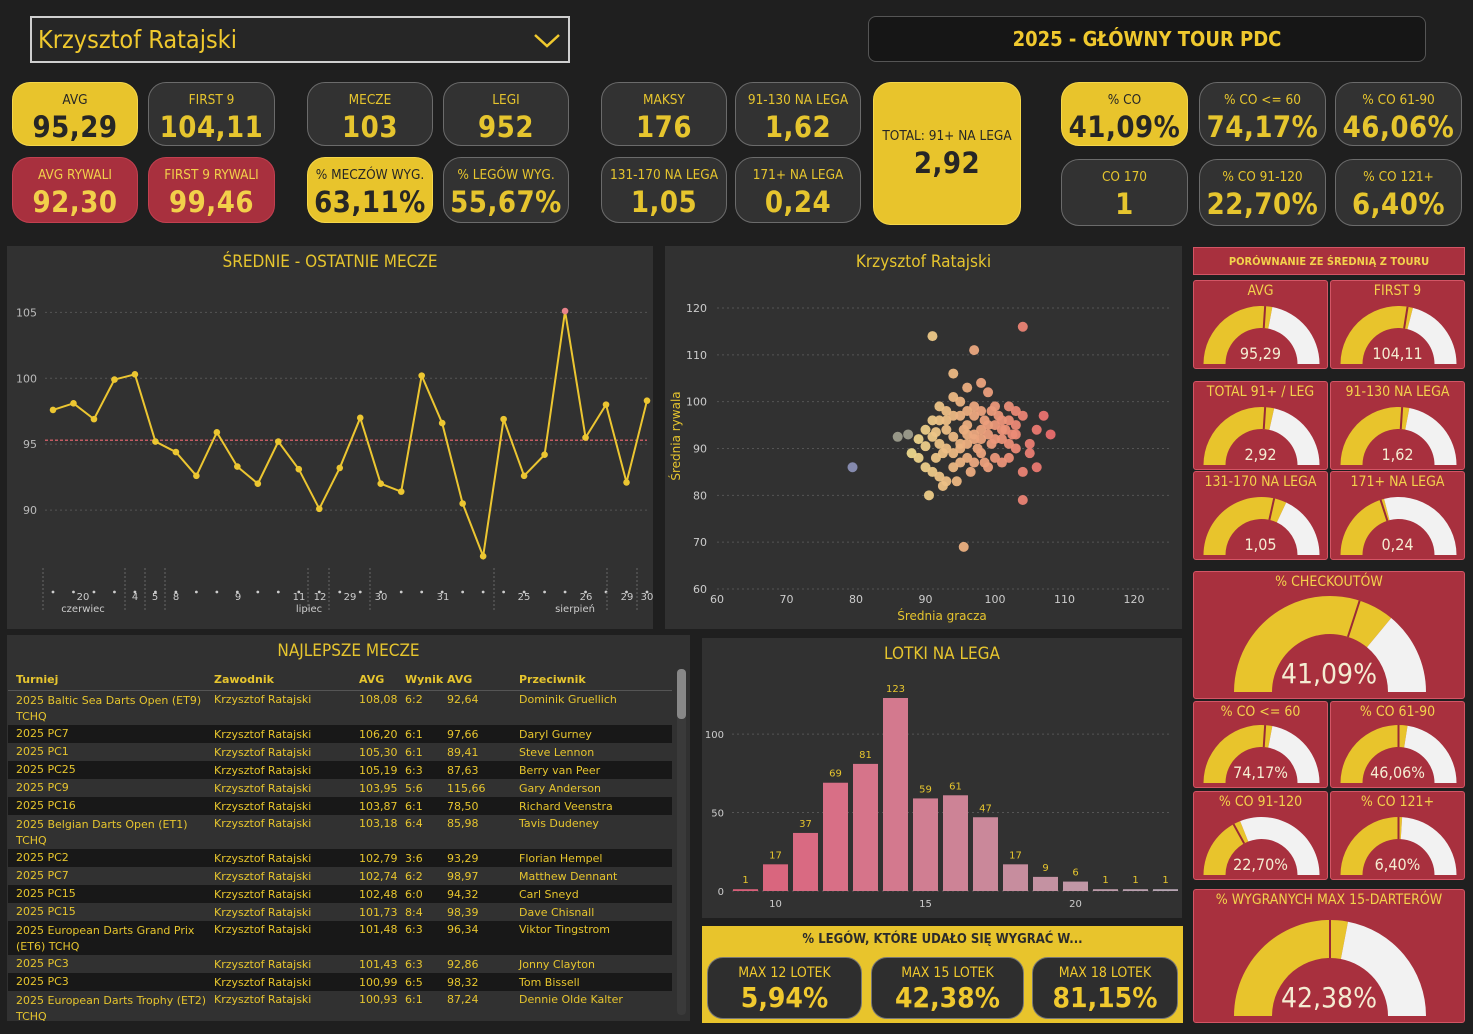 The image size is (1473, 1034). Describe the element at coordinates (547, 40) in the screenshot. I see `chevron-down-icon` at that location.